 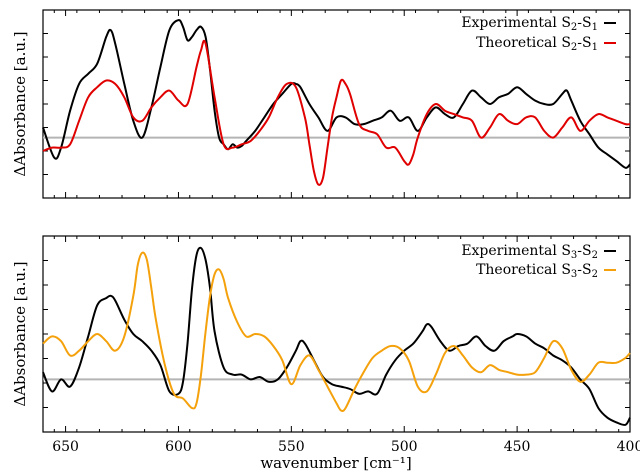 What do you see at coordinates (529, 24) in the screenshot?
I see `legend-label: Experimental S2-S1` at bounding box center [529, 24].